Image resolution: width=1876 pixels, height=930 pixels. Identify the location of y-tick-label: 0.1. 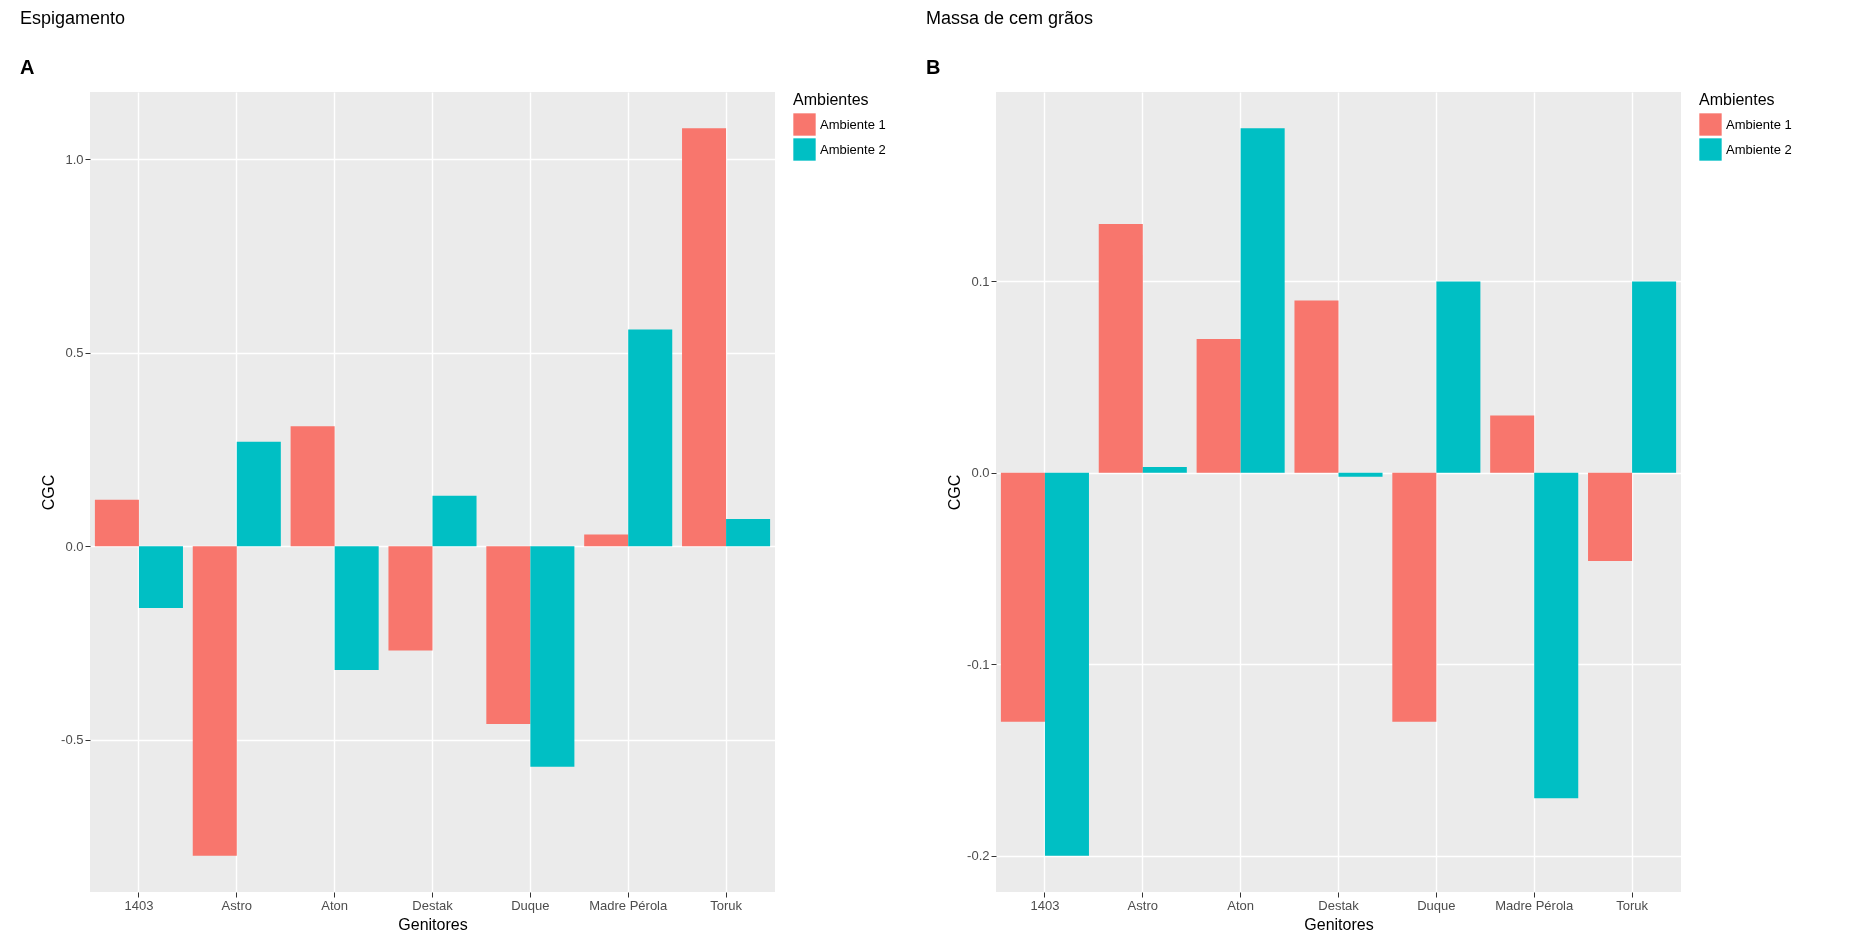
(980, 281).